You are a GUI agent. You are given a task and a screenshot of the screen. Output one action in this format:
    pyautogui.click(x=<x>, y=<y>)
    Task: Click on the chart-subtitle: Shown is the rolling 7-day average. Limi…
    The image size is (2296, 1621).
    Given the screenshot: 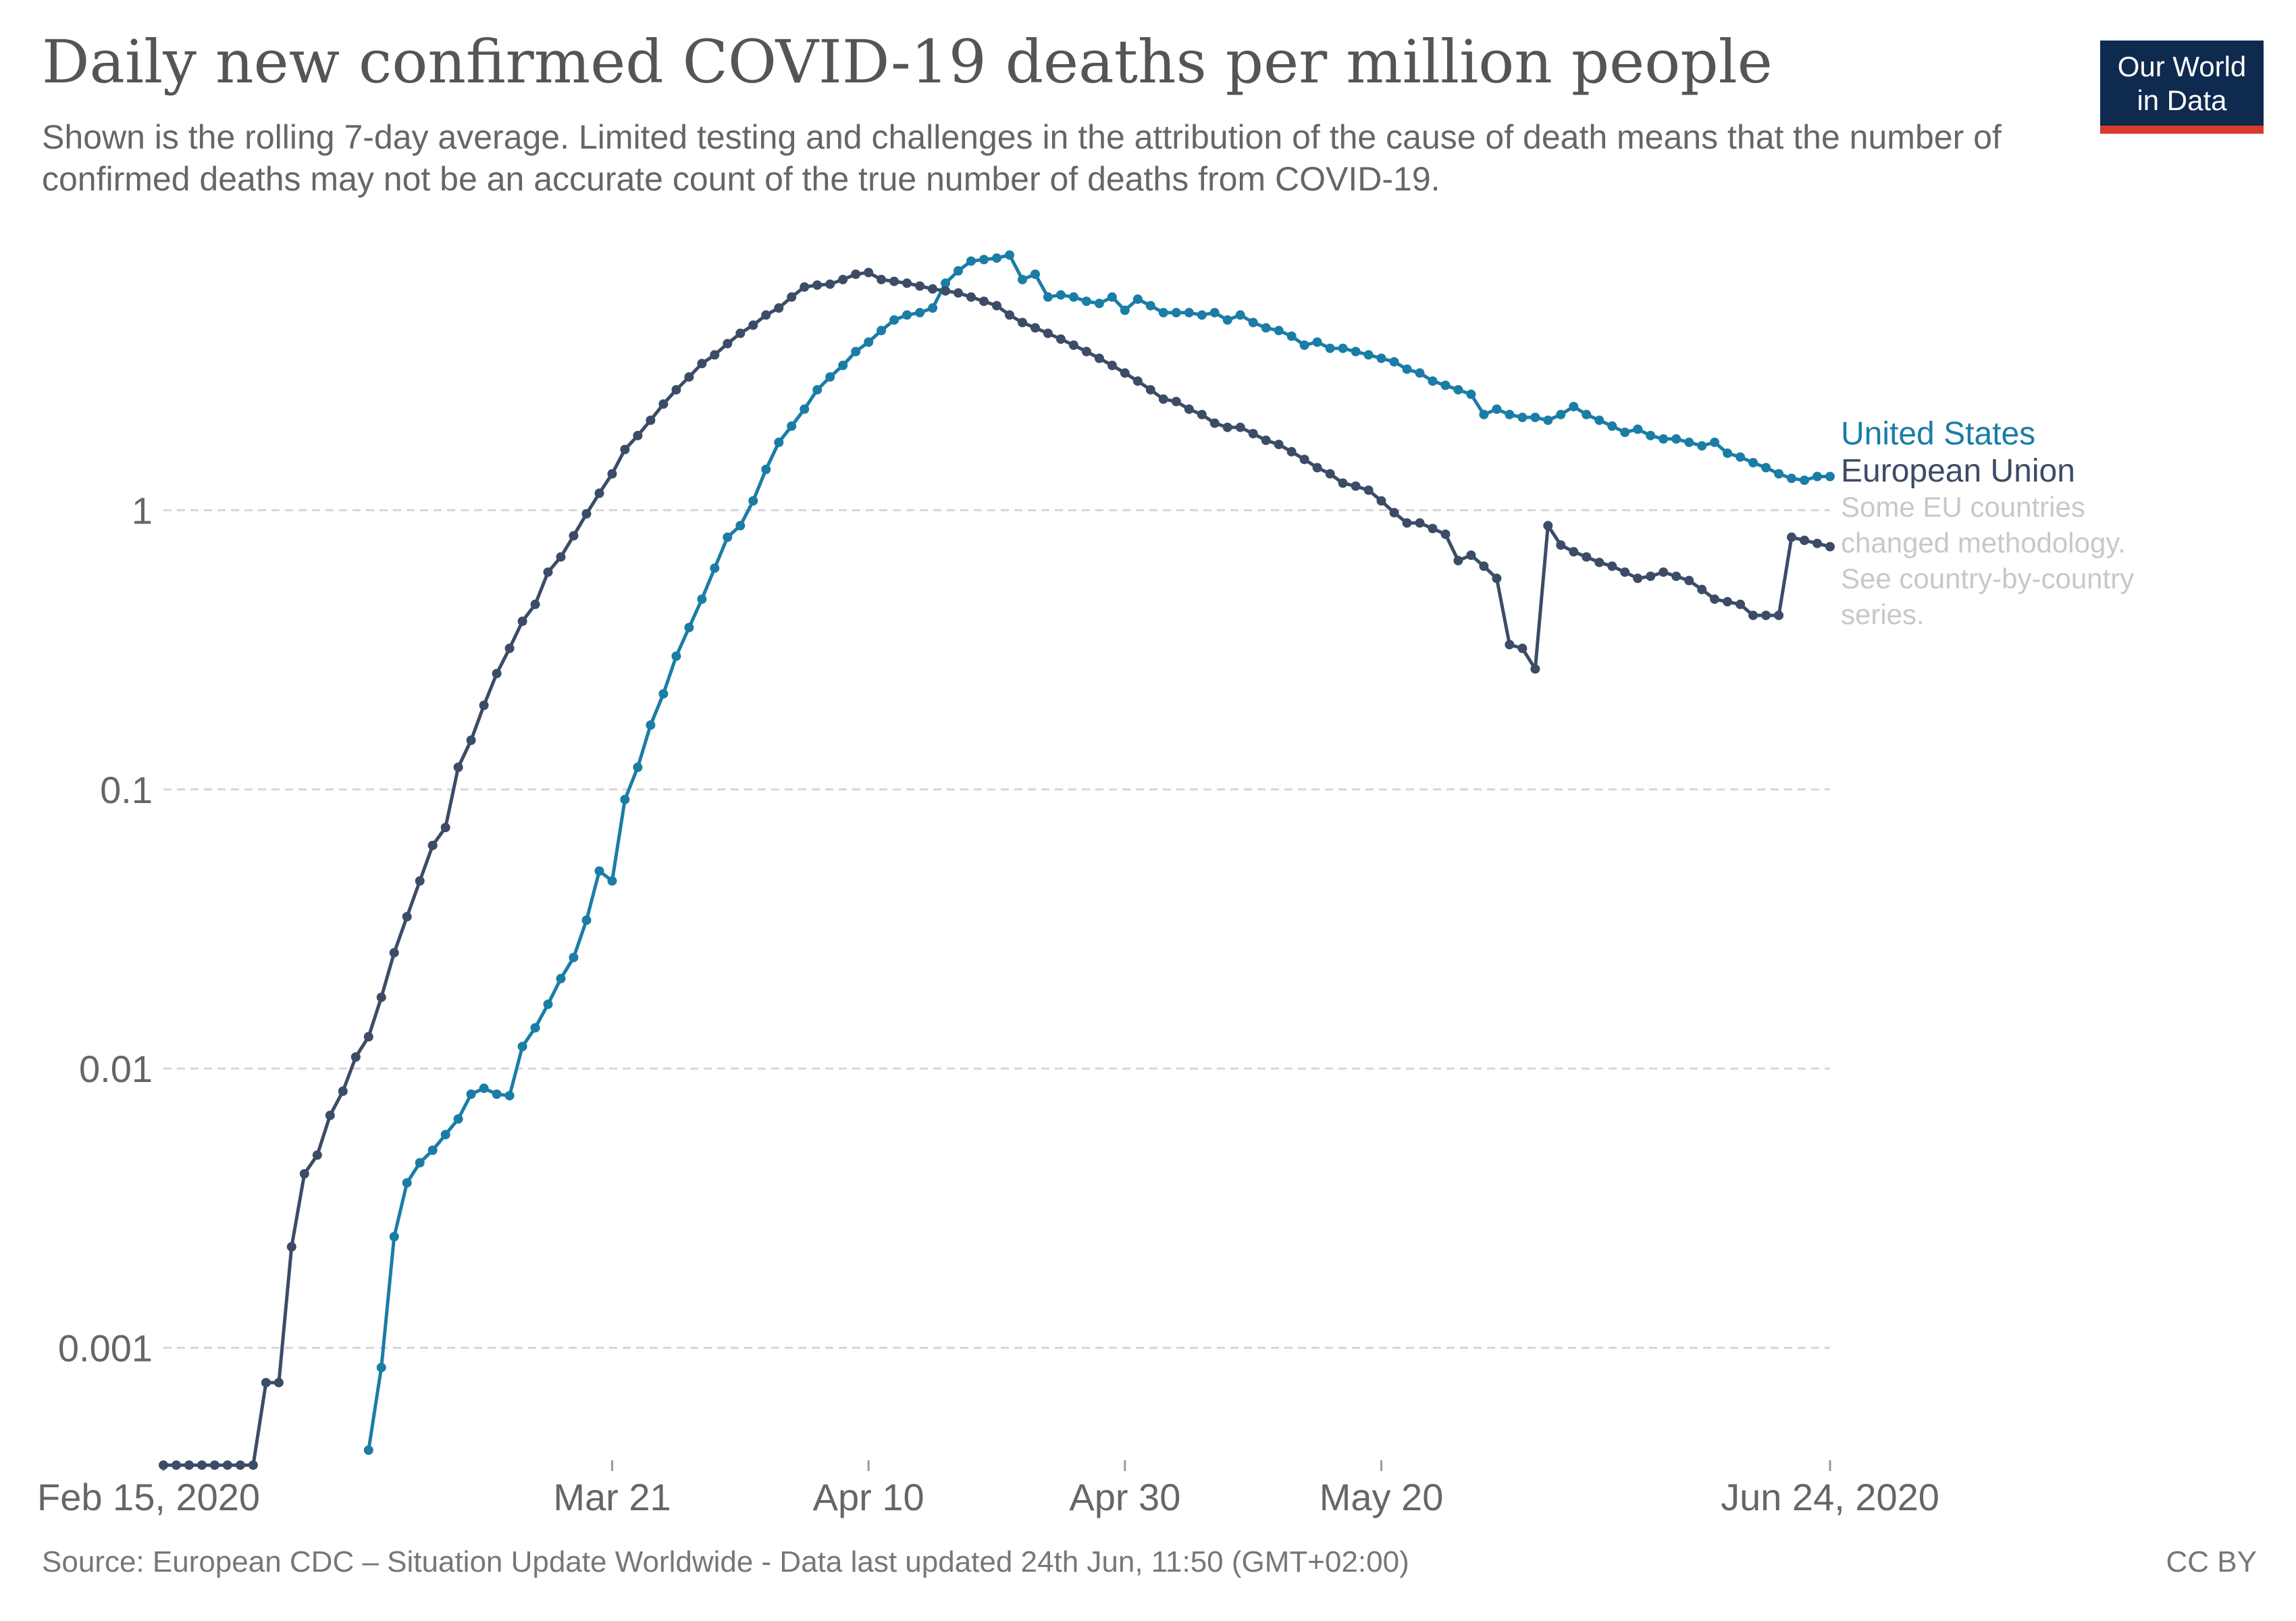 What is the action you would take?
    pyautogui.click(x=1022, y=158)
    